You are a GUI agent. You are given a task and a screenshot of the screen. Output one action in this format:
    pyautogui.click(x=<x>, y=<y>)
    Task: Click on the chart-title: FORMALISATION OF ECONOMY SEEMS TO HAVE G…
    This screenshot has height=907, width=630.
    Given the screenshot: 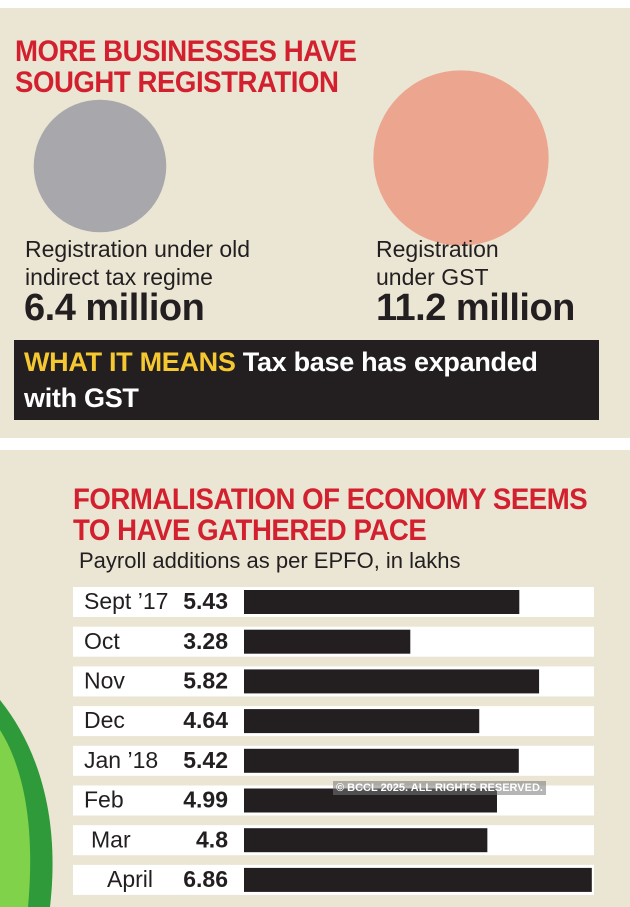 What is the action you would take?
    pyautogui.click(x=330, y=515)
    